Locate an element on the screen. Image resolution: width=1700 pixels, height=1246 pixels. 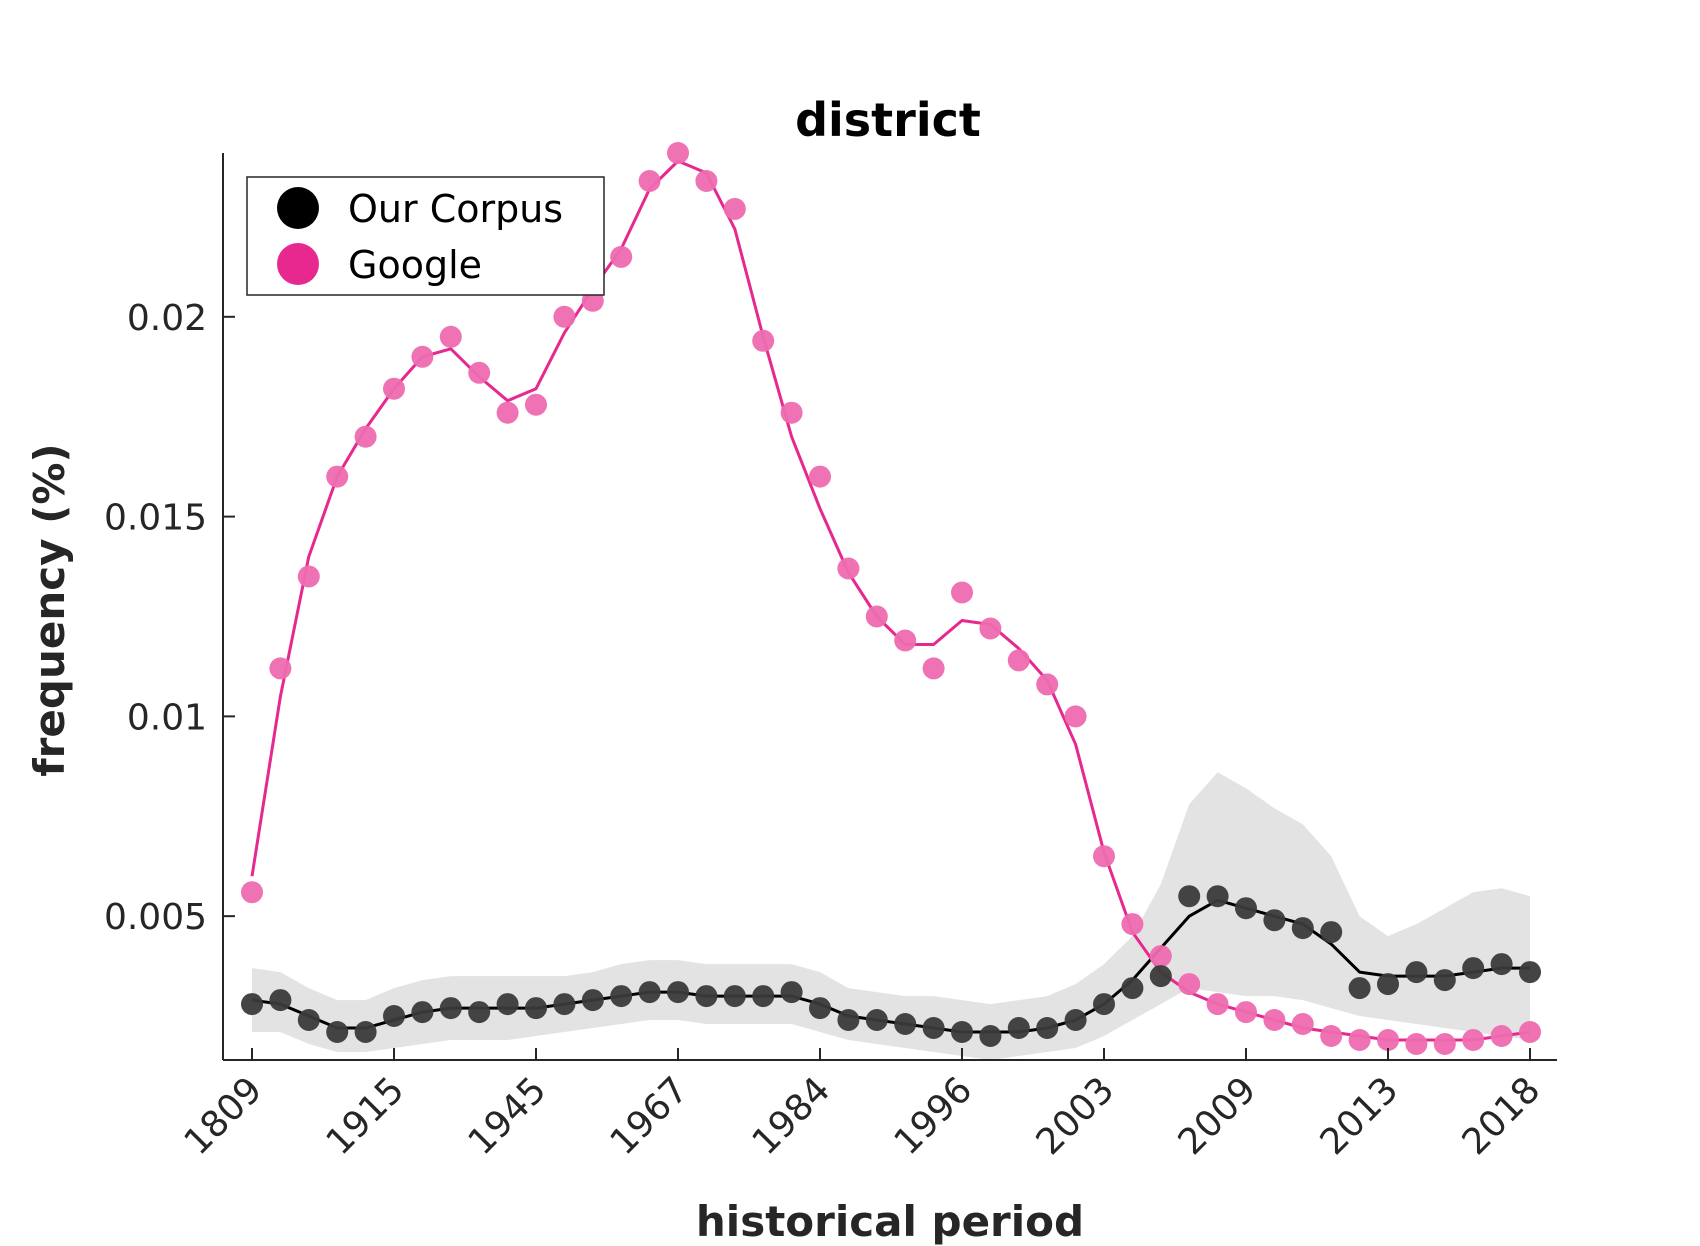
y-axis-label: frequency (%) is located at coordinates (49, 609).